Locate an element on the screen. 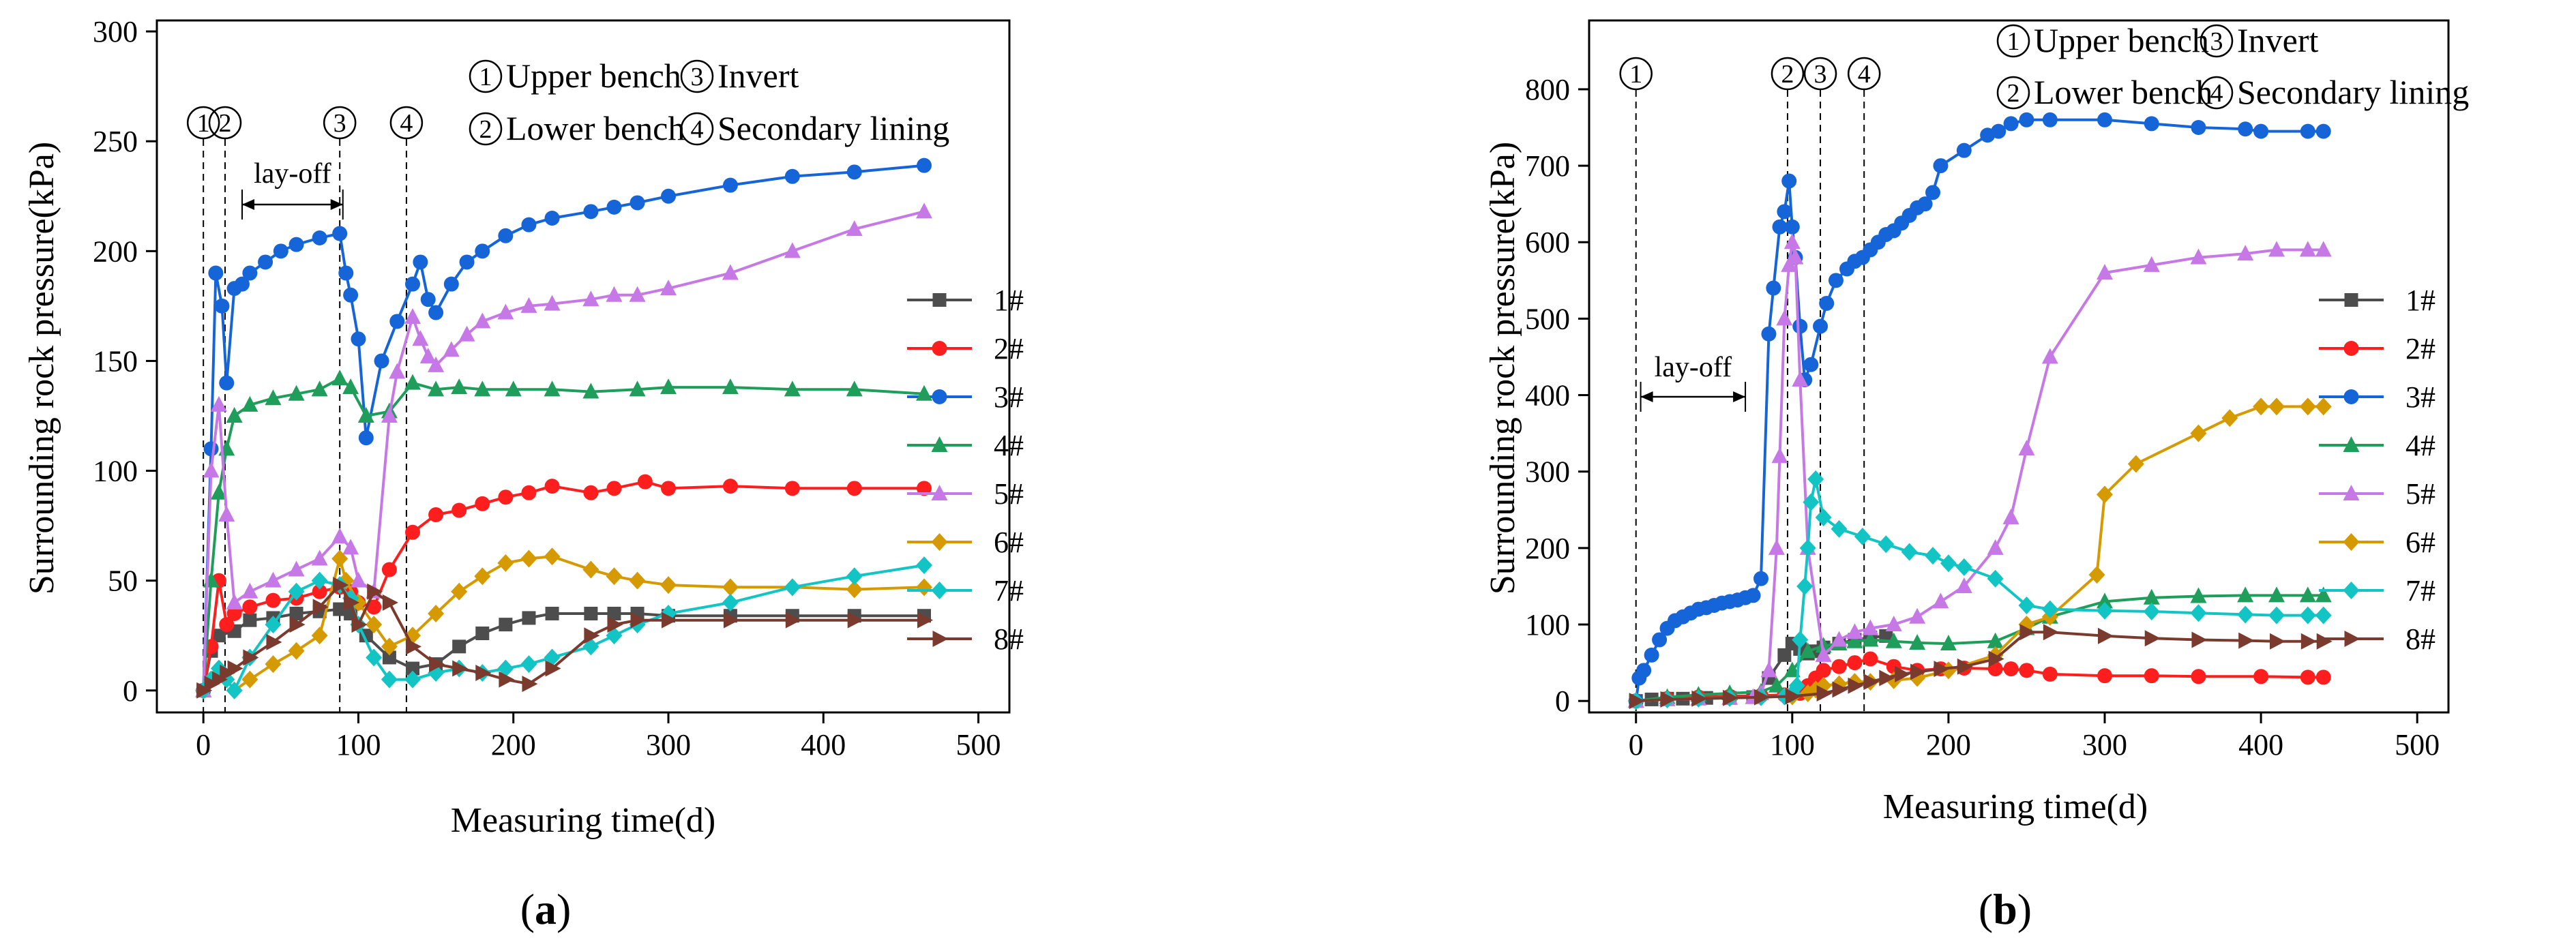 This screenshot has height=949, width=2576. layoff-arrow-head-right is located at coordinates (336, 204).